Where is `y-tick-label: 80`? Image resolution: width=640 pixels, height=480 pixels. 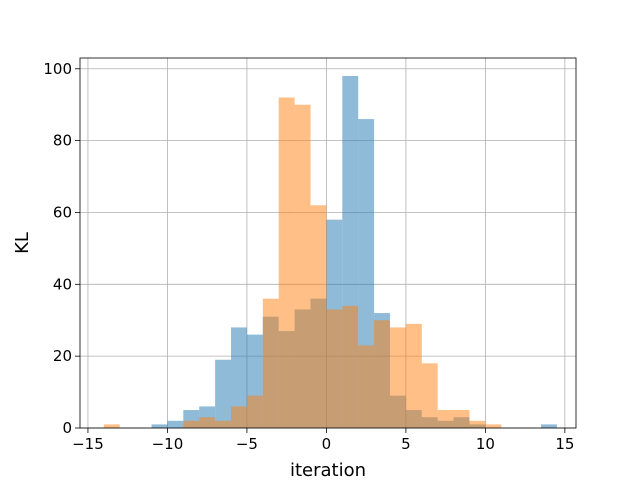 y-tick-label: 80 is located at coordinates (62, 141).